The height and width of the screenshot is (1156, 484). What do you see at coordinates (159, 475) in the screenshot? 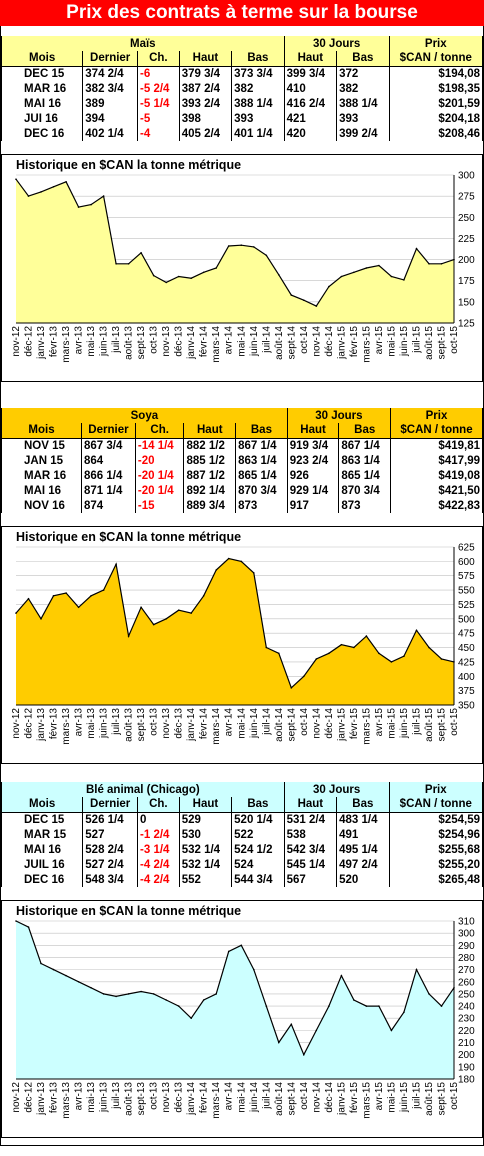
I see `cell-change: -20 1/4` at bounding box center [159, 475].